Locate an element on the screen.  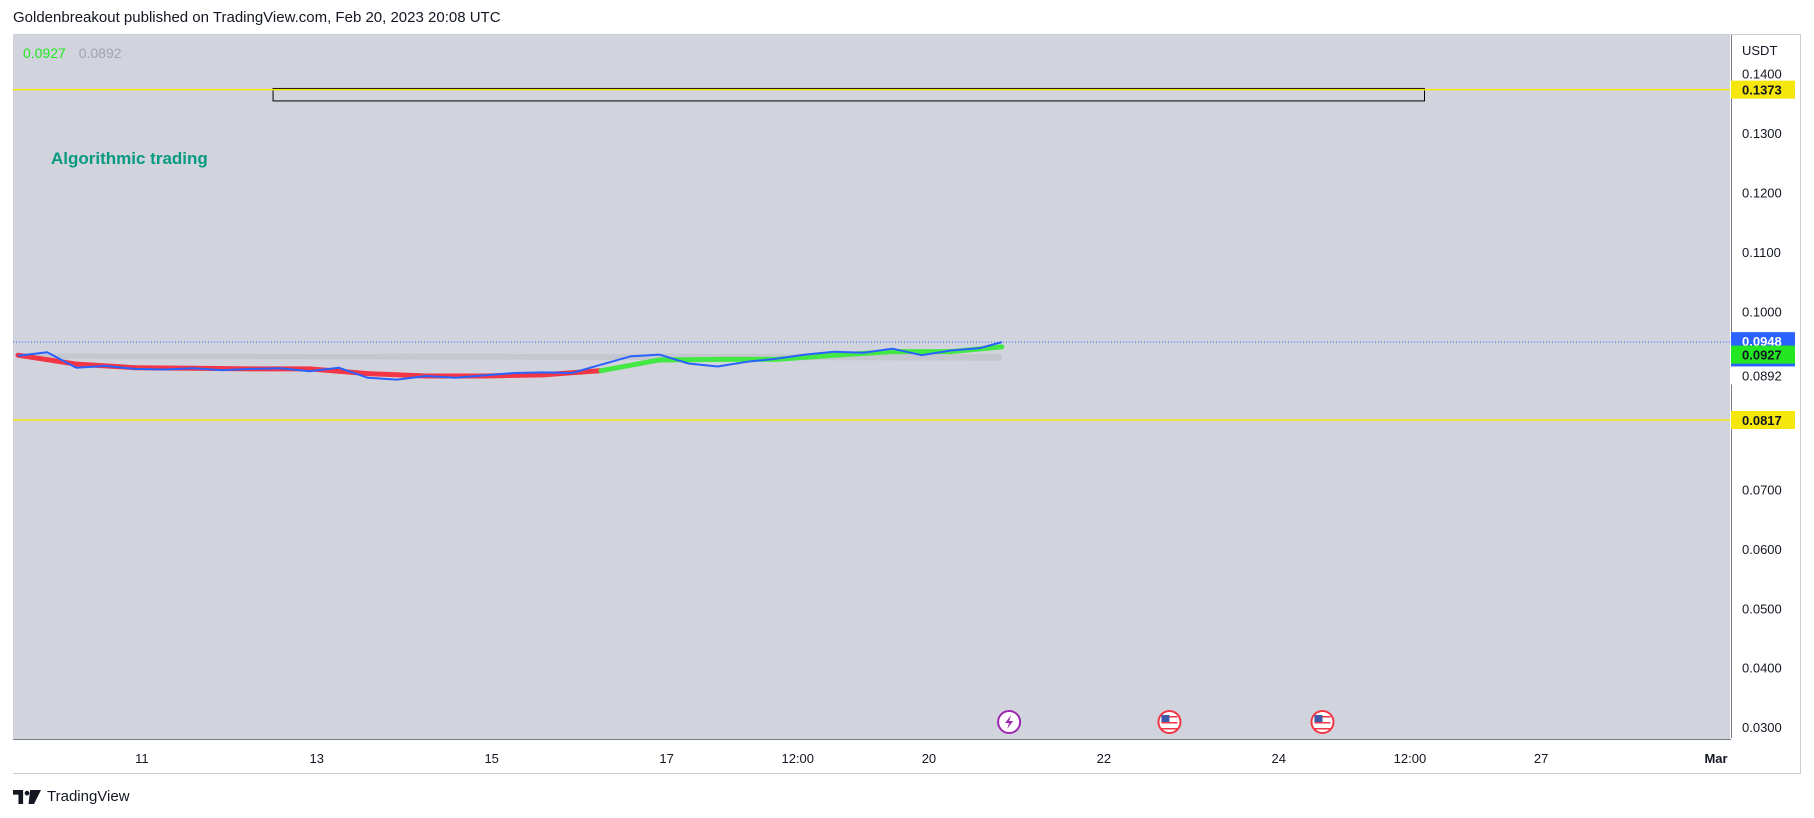
time-tick-label: 13 is located at coordinates (317, 758).